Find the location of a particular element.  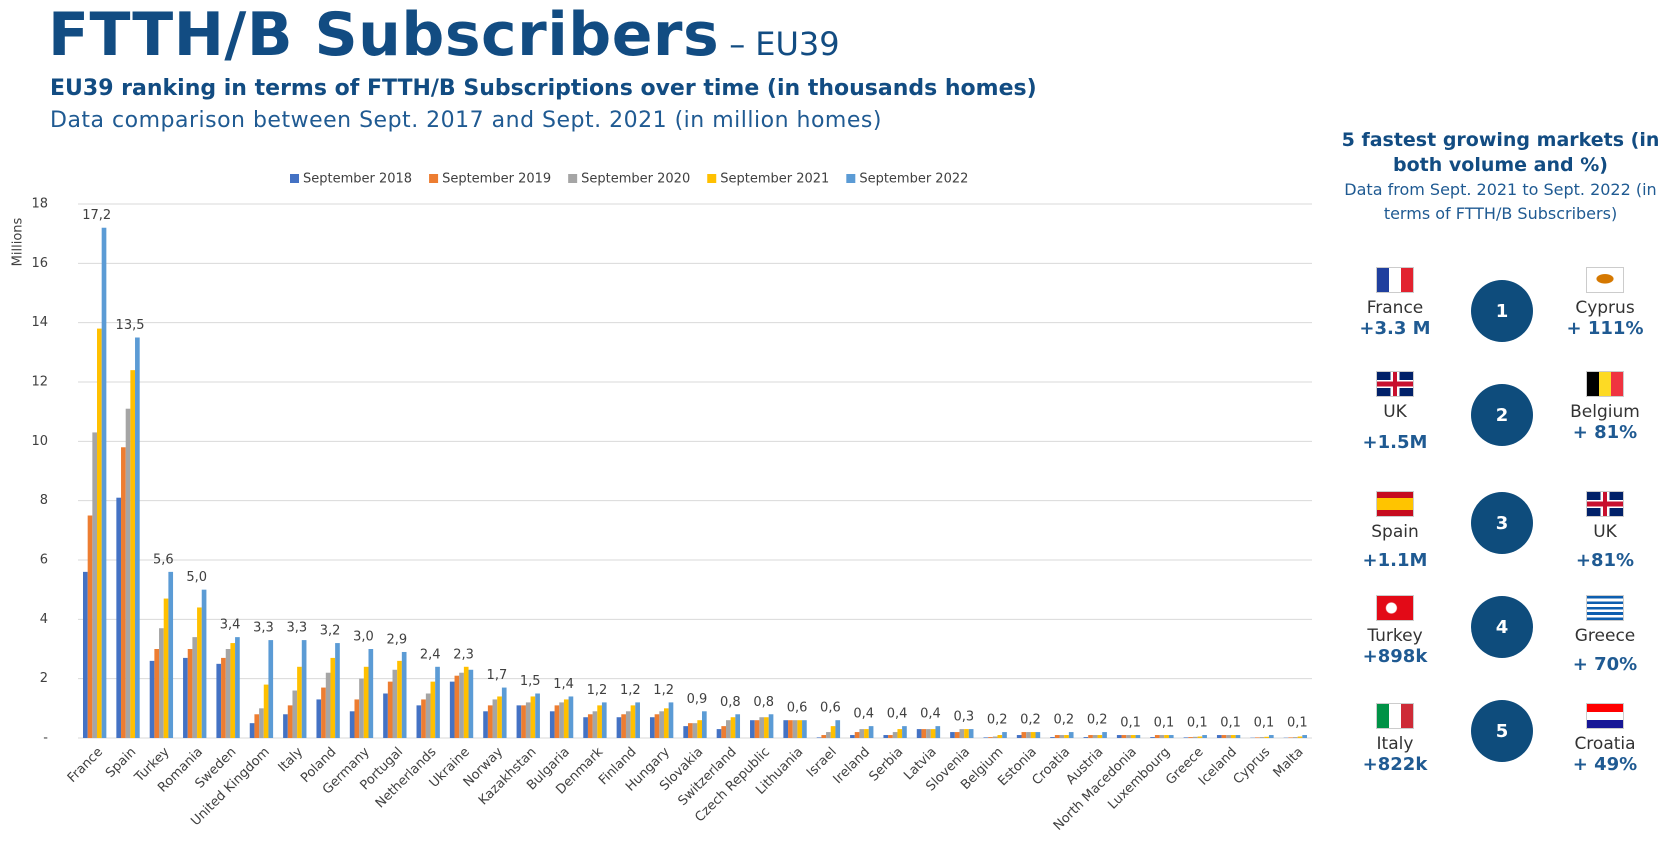

region: EU39 is located at coordinates (797, 44).